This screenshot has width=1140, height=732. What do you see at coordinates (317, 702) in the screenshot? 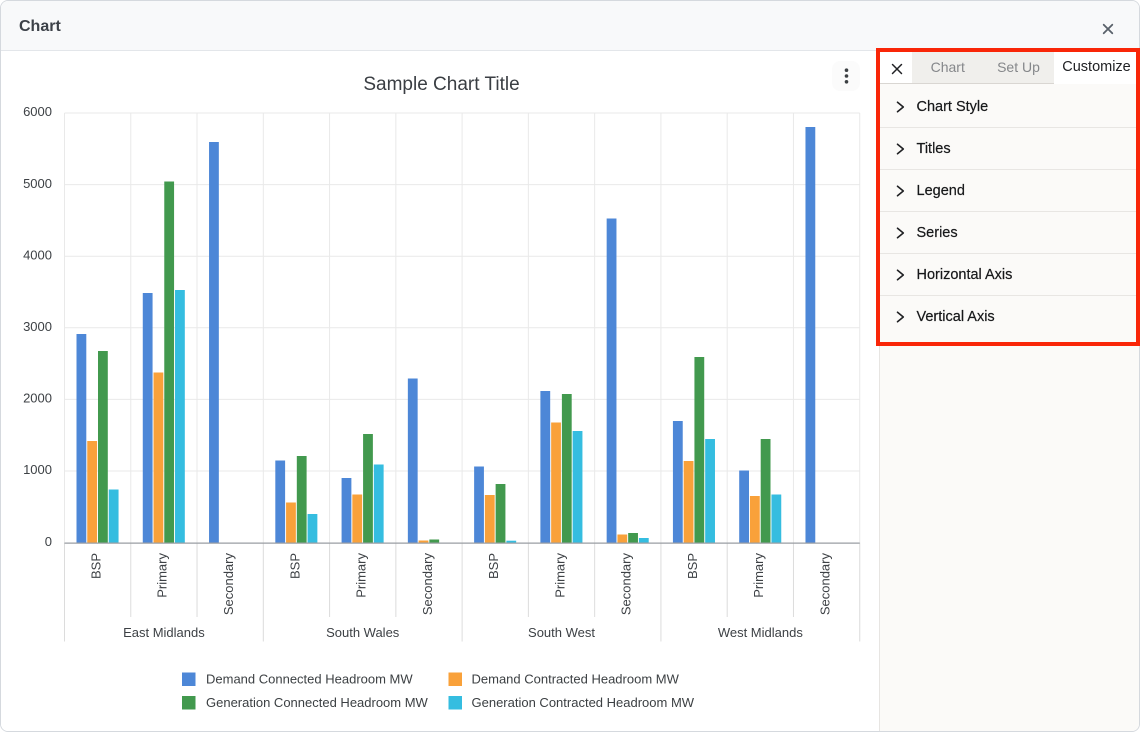
I see `svg-text:Generation Connected Headroom: Generation Connected Headroom MW` at bounding box center [317, 702].